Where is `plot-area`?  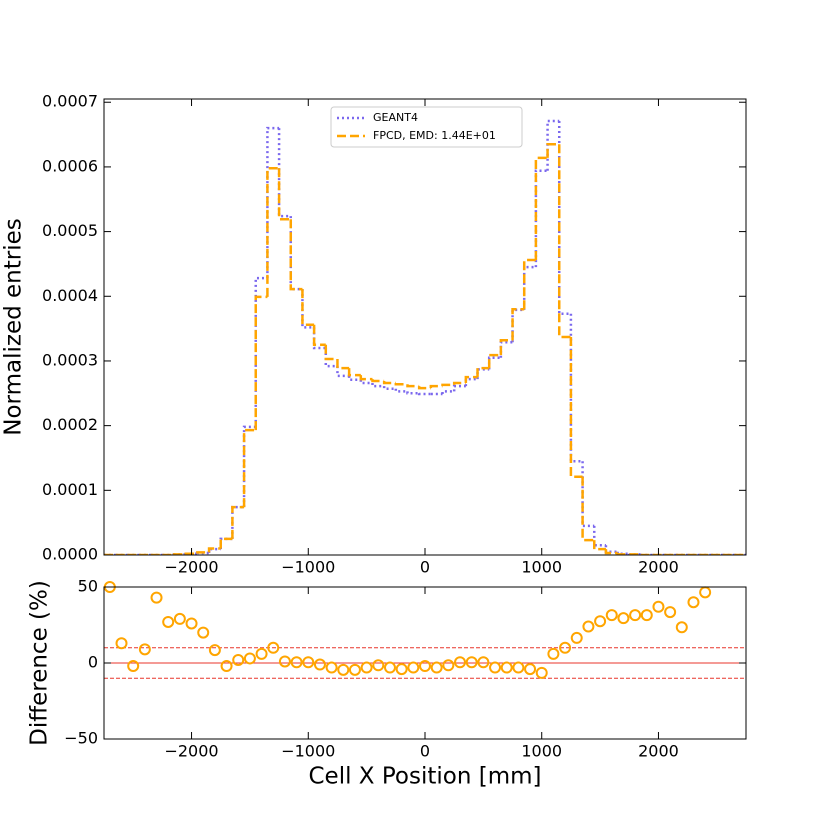
plot-area is located at coordinates (425, 663).